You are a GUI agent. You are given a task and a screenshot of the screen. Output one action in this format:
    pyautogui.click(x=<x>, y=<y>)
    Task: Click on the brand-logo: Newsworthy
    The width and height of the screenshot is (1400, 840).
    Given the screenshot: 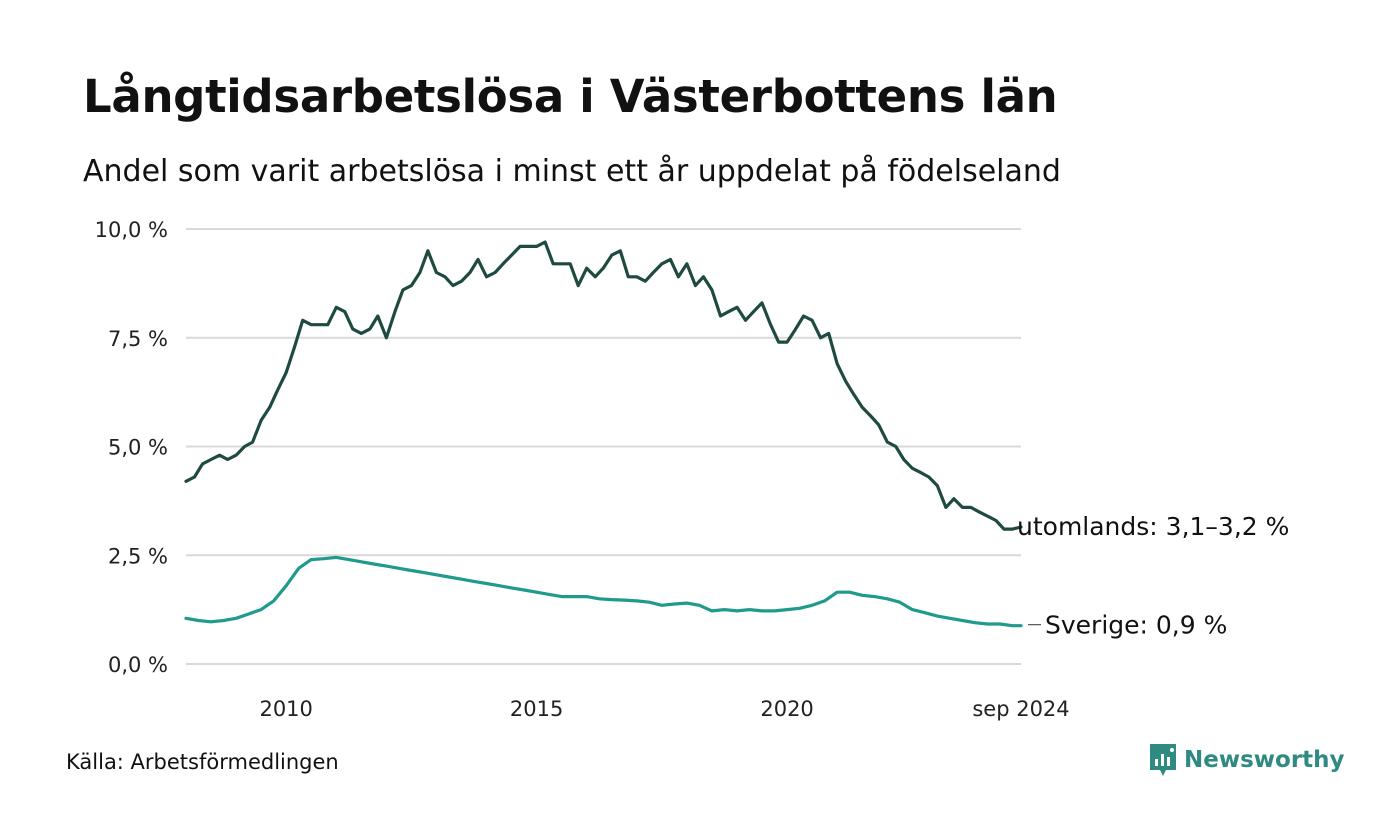 What is the action you would take?
    pyautogui.click(x=1246, y=760)
    